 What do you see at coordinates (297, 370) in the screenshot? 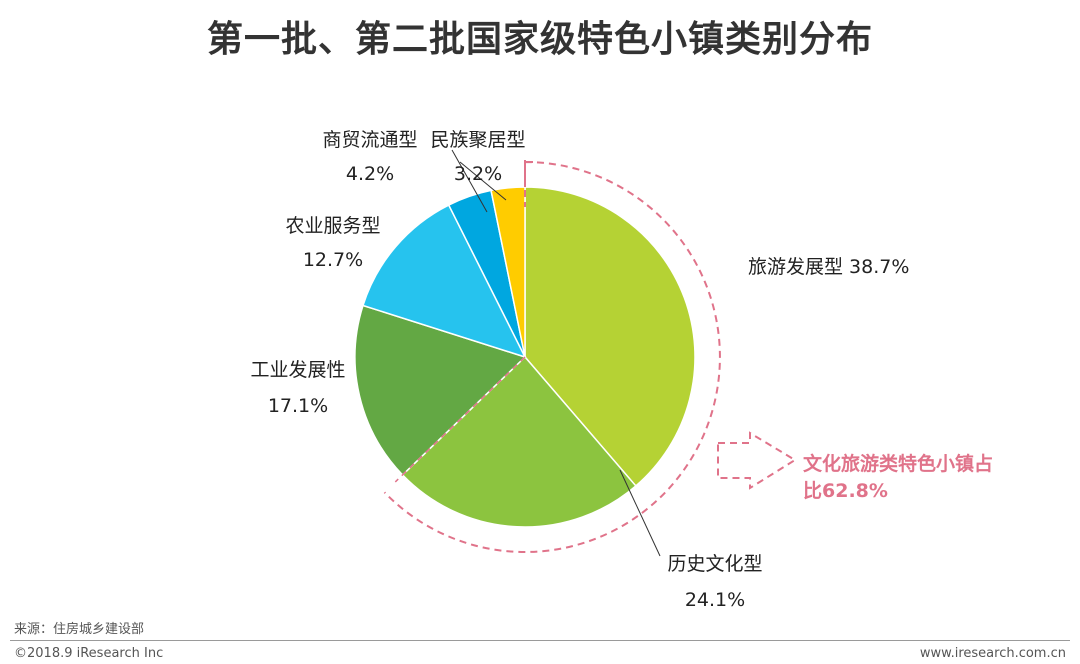
I see `slice-name-industry: 工业发展性` at bounding box center [297, 370].